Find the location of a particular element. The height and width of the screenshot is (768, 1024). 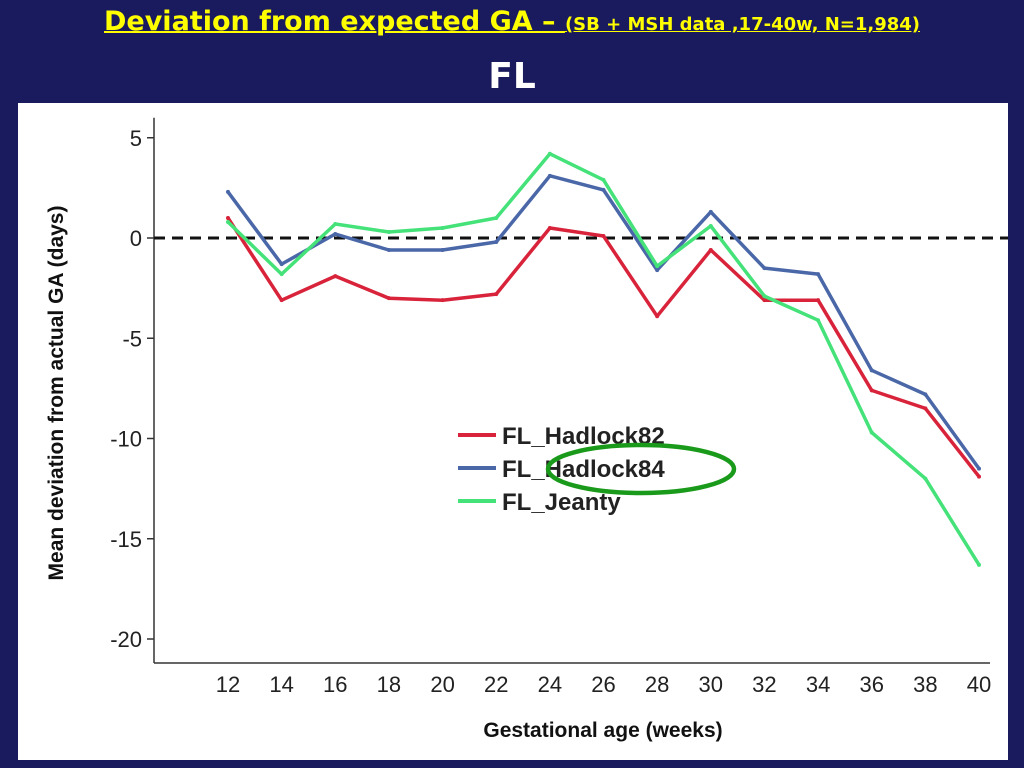

x-tick-label: 32 is located at coordinates (764, 684).